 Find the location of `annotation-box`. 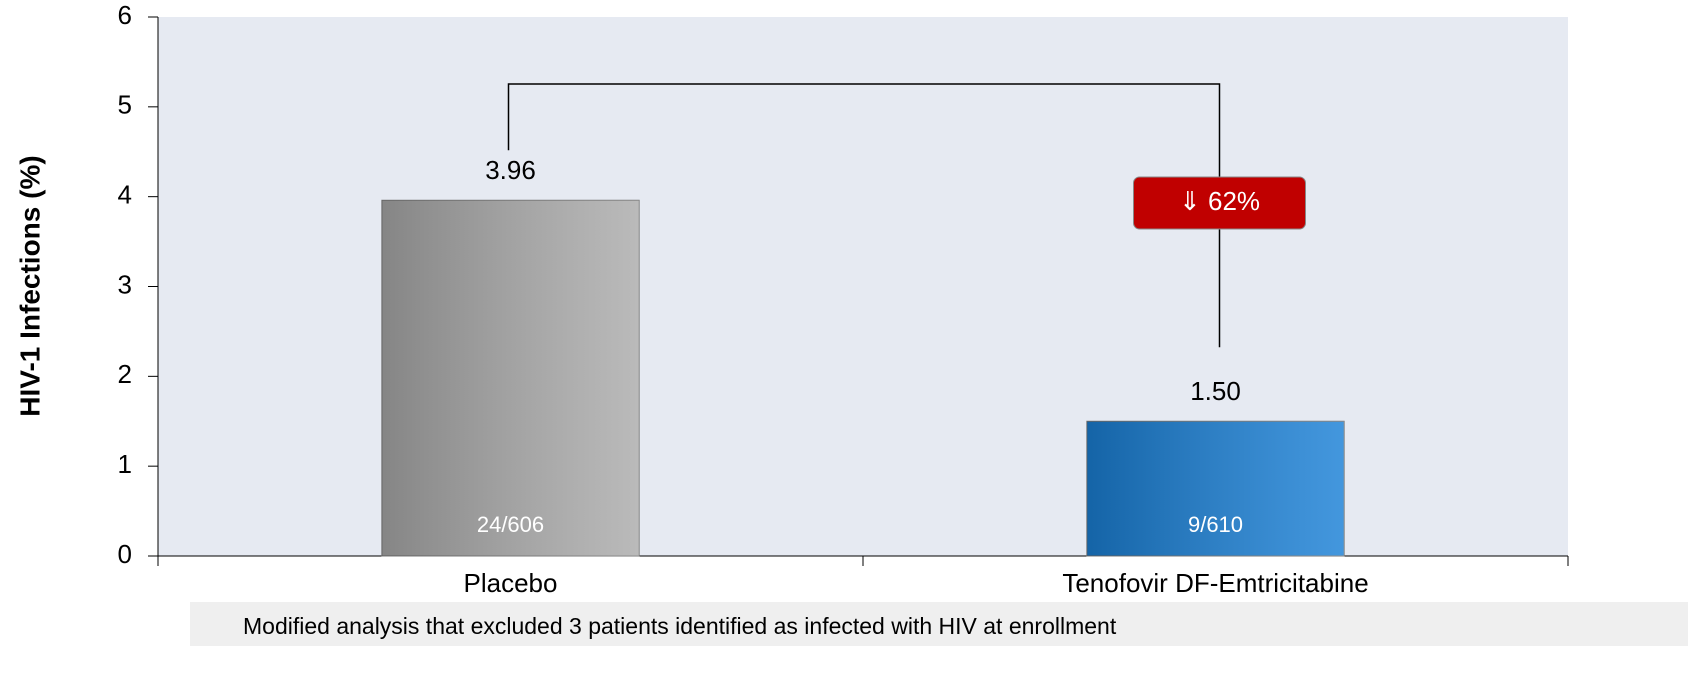

annotation-box is located at coordinates (1219, 203).